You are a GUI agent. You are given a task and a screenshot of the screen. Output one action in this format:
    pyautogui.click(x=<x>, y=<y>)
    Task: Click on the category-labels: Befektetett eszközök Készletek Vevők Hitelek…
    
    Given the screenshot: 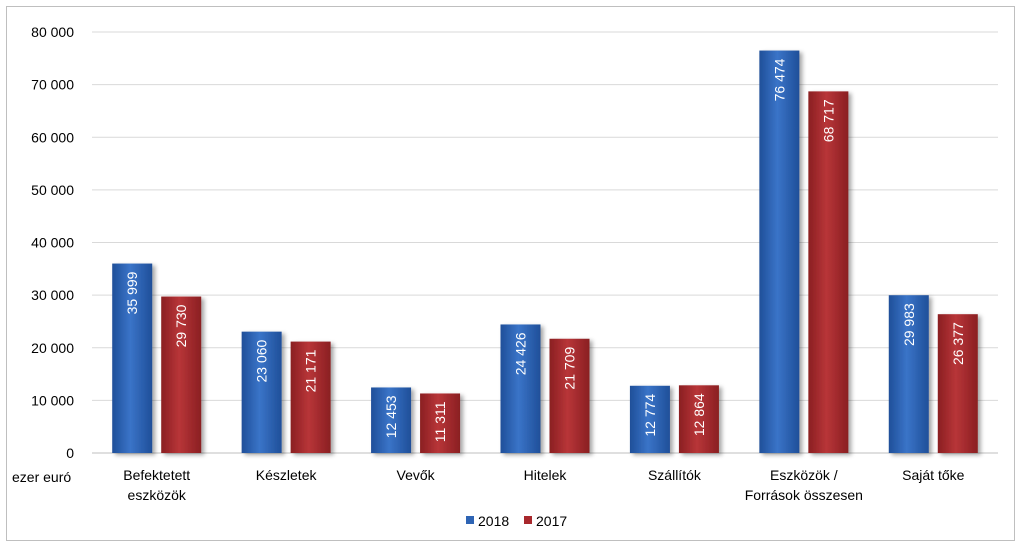 What is the action you would take?
    pyautogui.click(x=543, y=485)
    